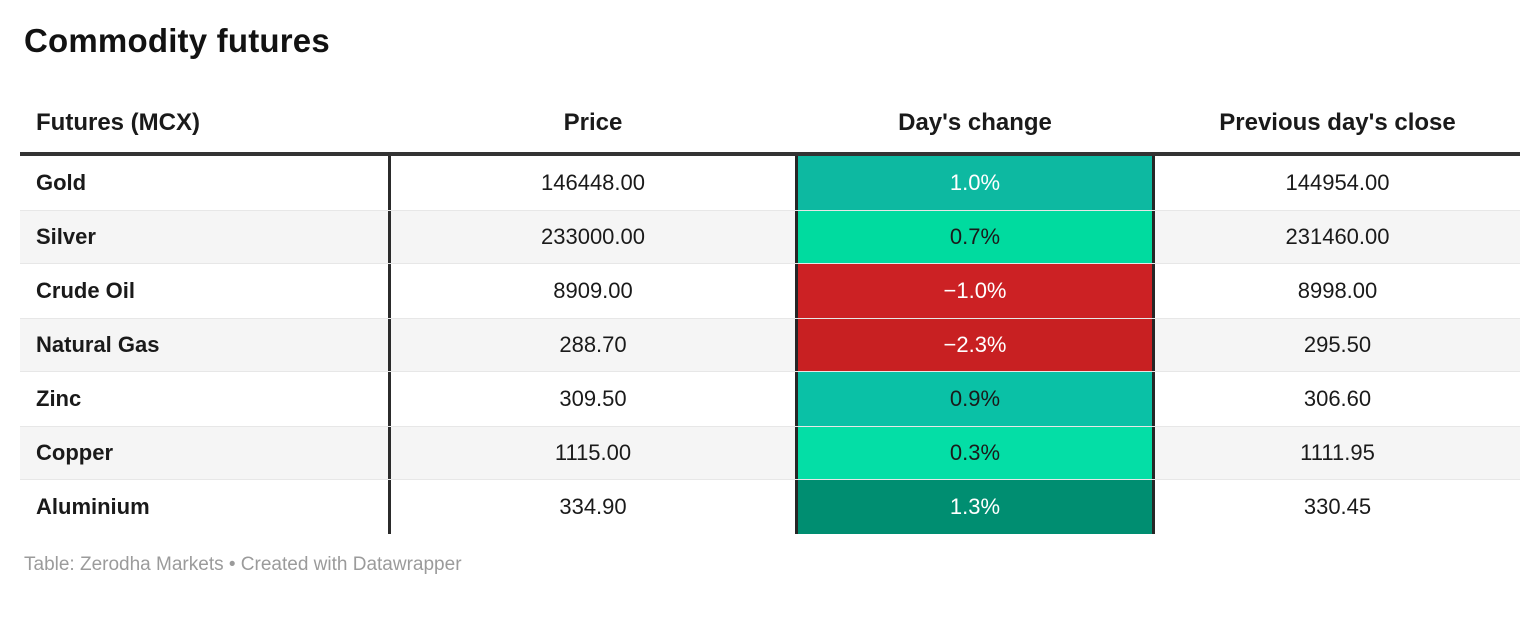 The height and width of the screenshot is (644, 1540). Describe the element at coordinates (1337, 182) in the screenshot. I see `cell-prev-close: 144954.00` at that location.